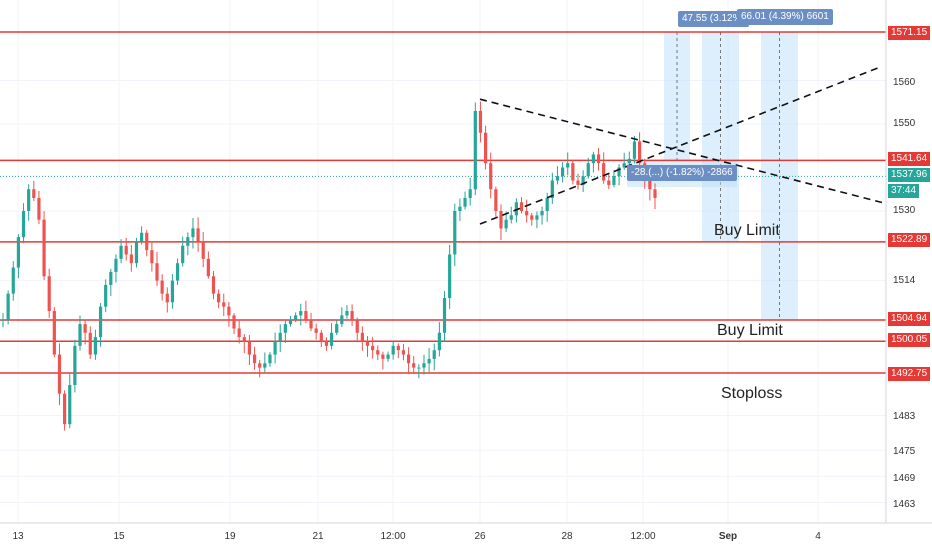 The width and height of the screenshot is (932, 550). I want to click on measurement-label: 47.55 (3.12%), so click(713, 19).